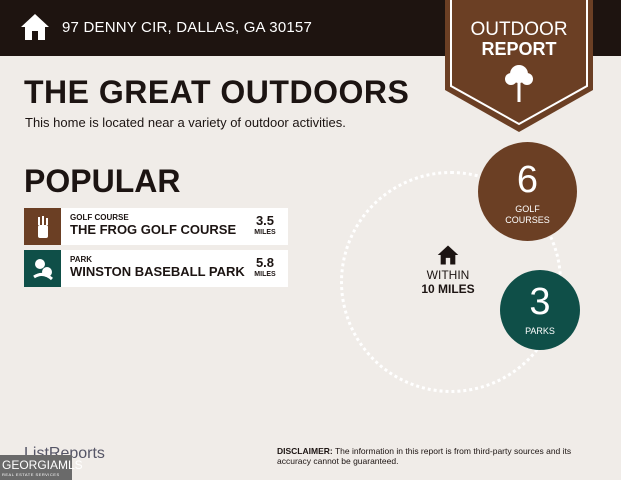 The width and height of the screenshot is (621, 480). What do you see at coordinates (153, 229) in the screenshot?
I see `item-name: THE FROG GOLF COURSE` at bounding box center [153, 229].